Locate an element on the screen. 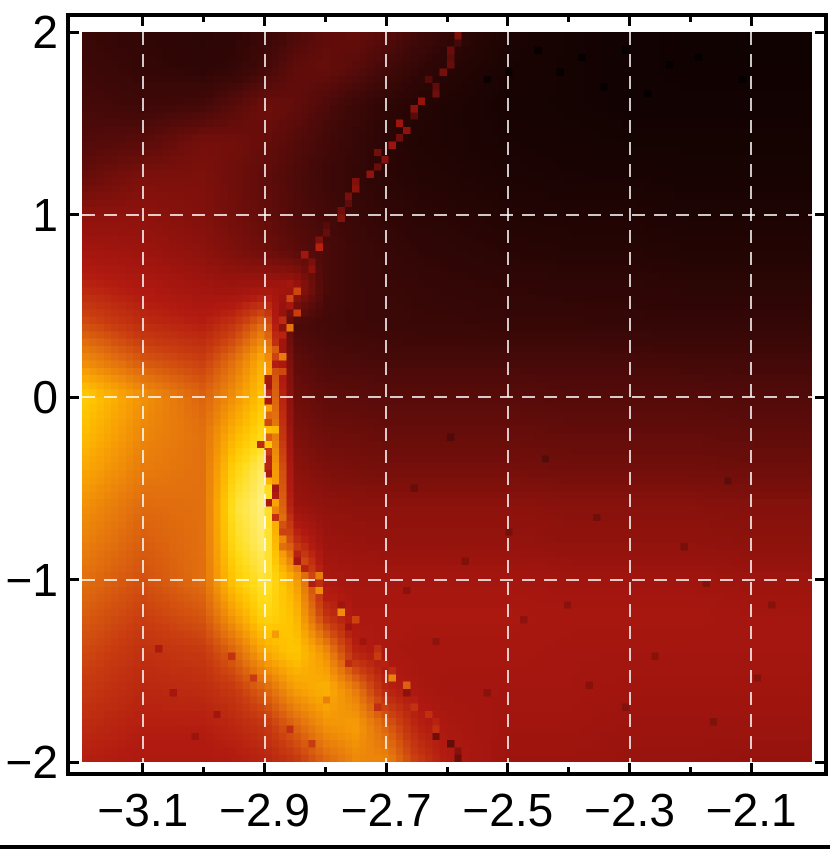  y-tick-label: 1 is located at coordinates (45, 214).